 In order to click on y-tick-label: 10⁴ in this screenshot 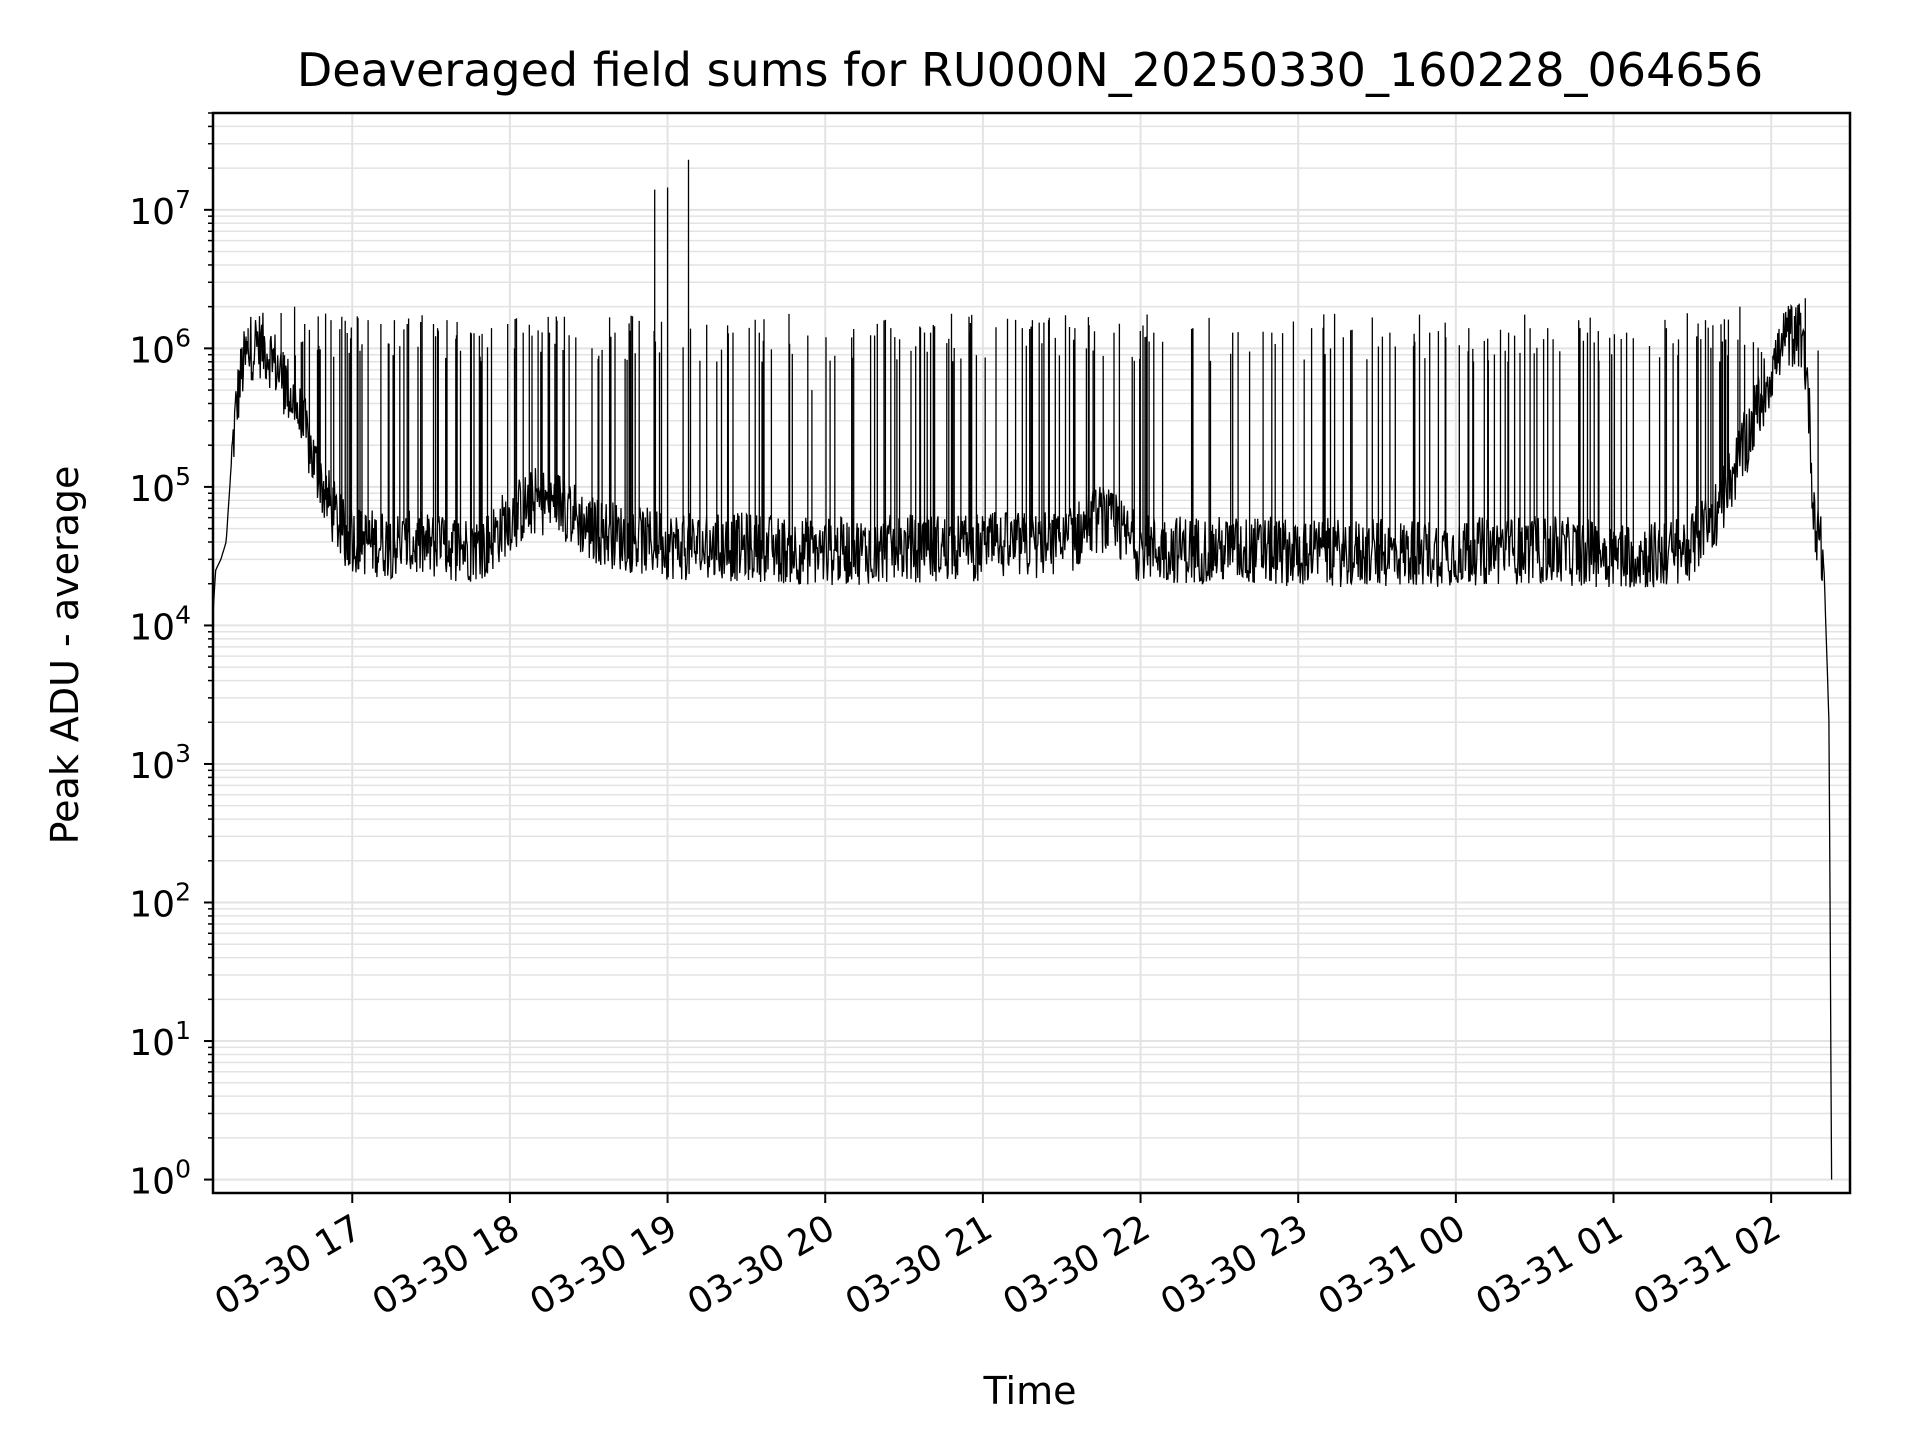, I will do `click(160, 624)`.